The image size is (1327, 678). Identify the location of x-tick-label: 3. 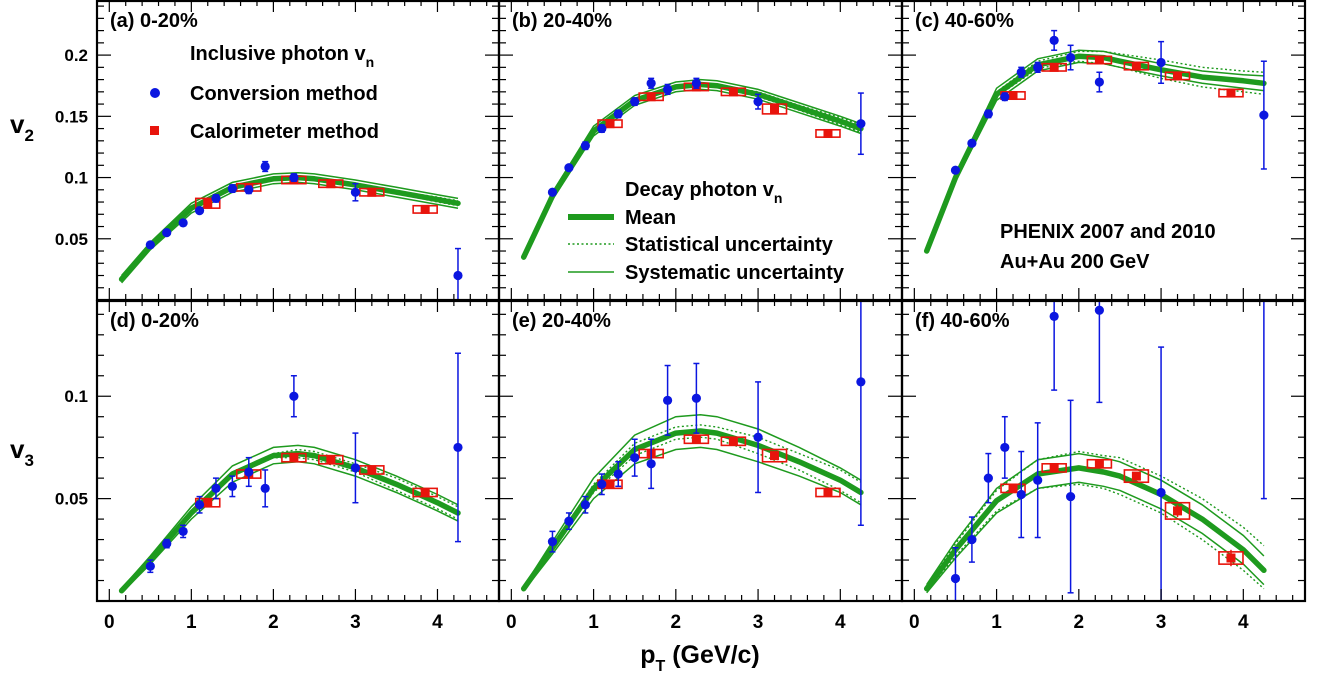
(758, 622).